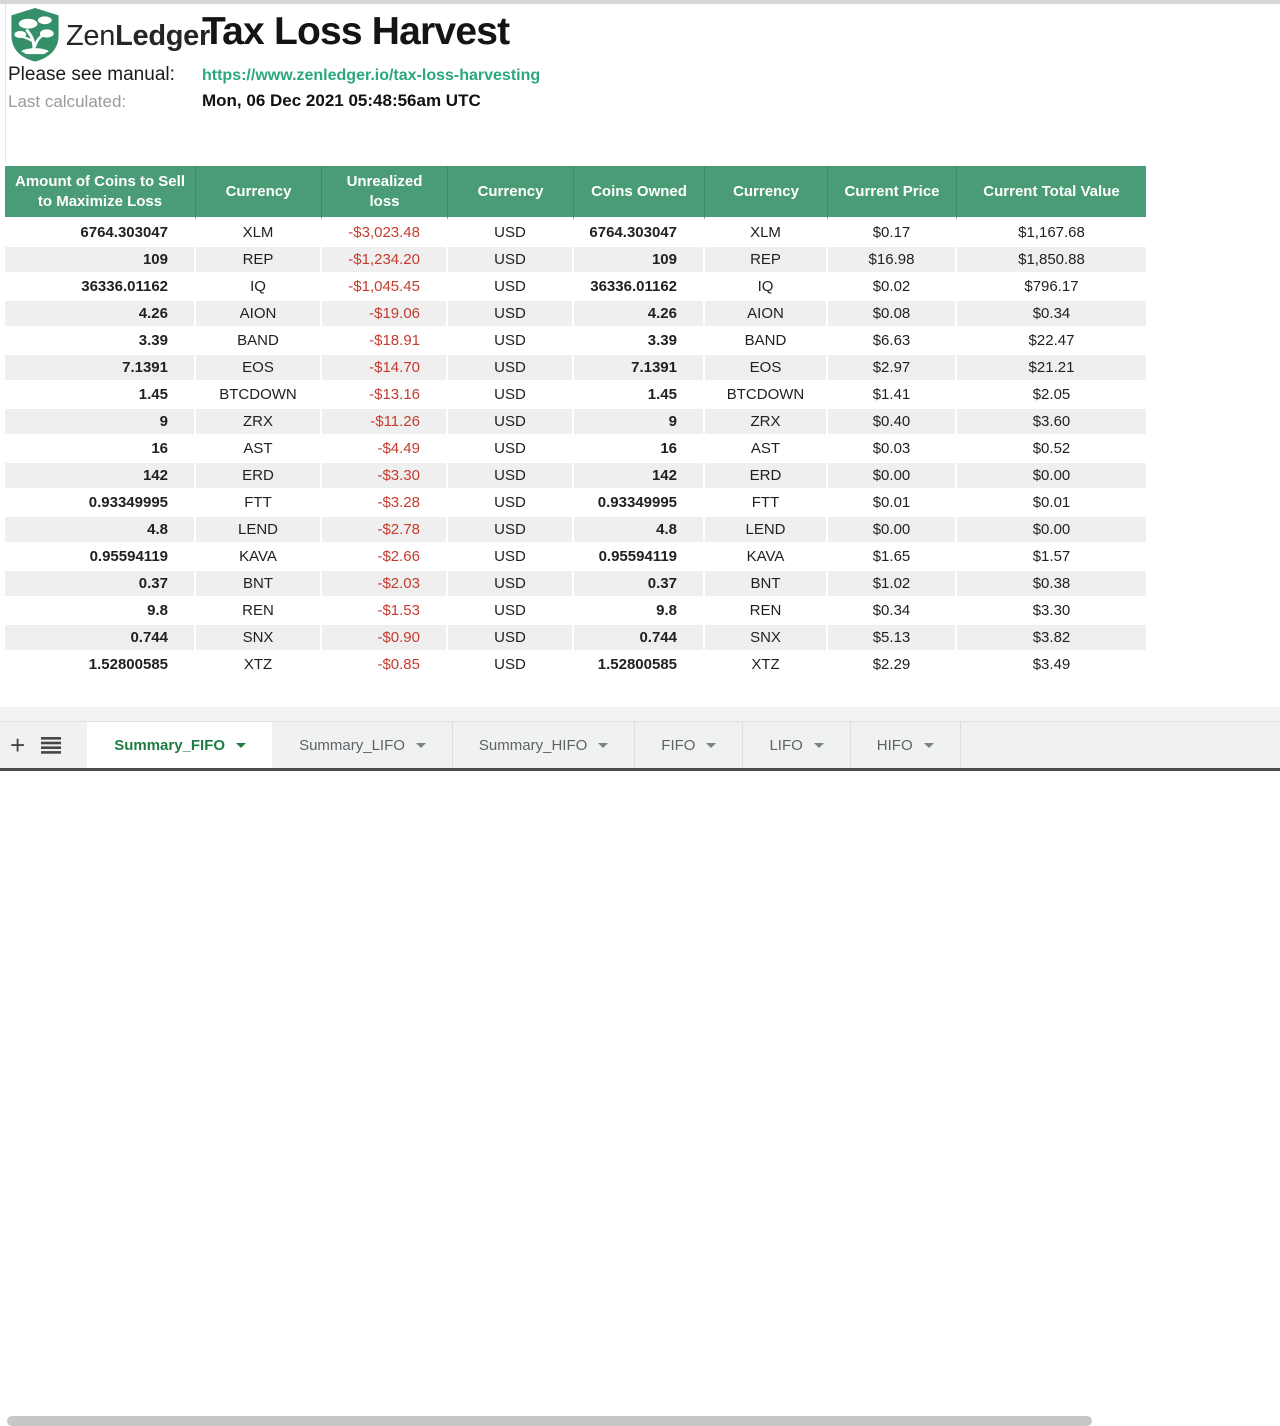 The width and height of the screenshot is (1280, 1426). What do you see at coordinates (385, 611) in the screenshot?
I see `cell: -$1.53` at bounding box center [385, 611].